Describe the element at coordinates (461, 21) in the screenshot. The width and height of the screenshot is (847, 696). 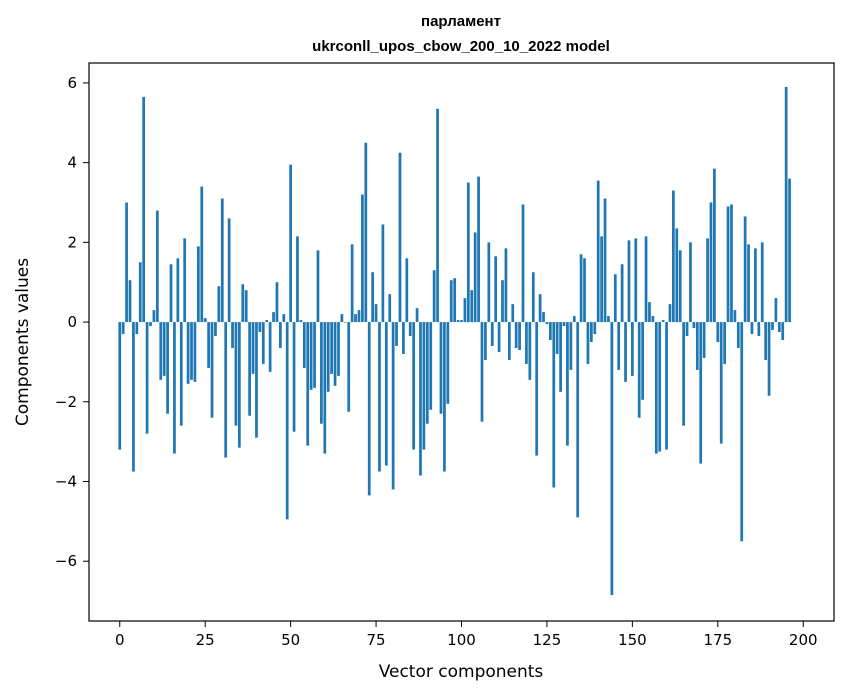
I see `chart-title-line-1: парламент` at that location.